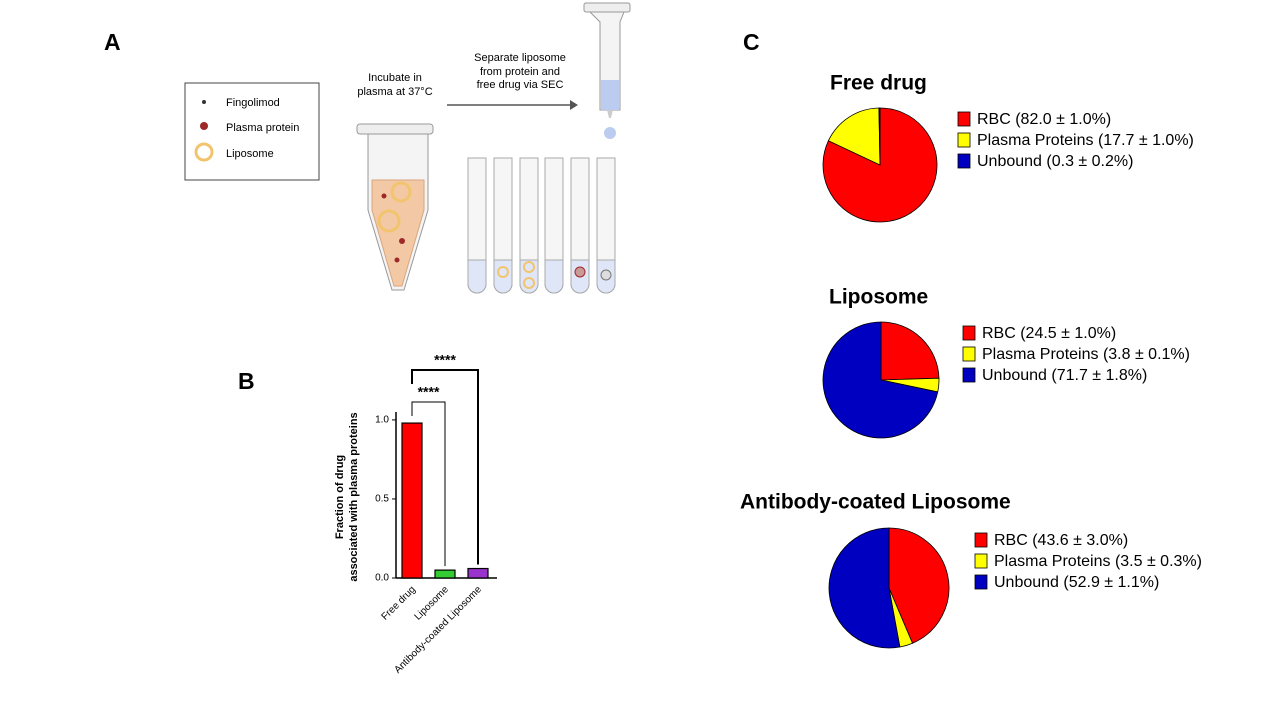 The width and height of the screenshot is (1280, 720). Describe the element at coordinates (541, 225) in the screenshot. I see `test-tubes` at that location.